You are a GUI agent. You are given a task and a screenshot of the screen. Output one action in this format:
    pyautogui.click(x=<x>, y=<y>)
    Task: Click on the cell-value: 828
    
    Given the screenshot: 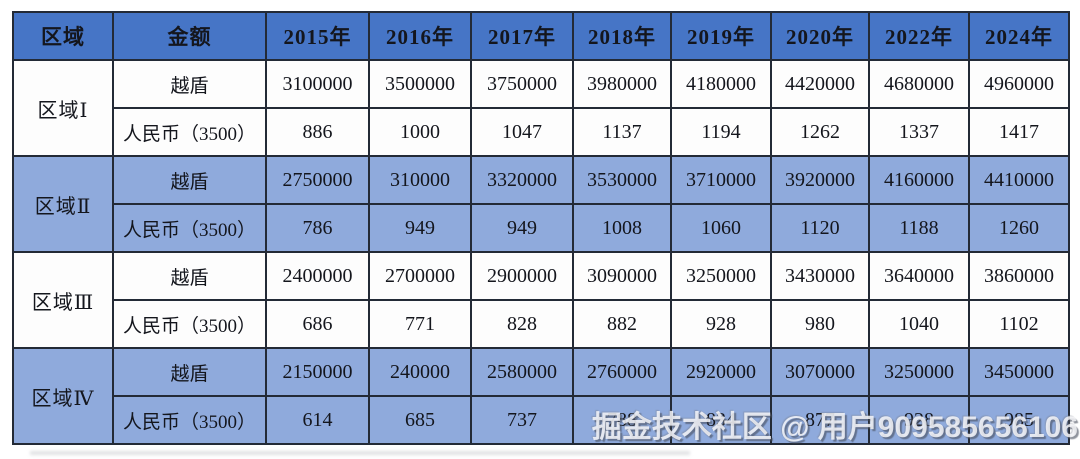 What is the action you would take?
    pyautogui.click(x=522, y=324)
    